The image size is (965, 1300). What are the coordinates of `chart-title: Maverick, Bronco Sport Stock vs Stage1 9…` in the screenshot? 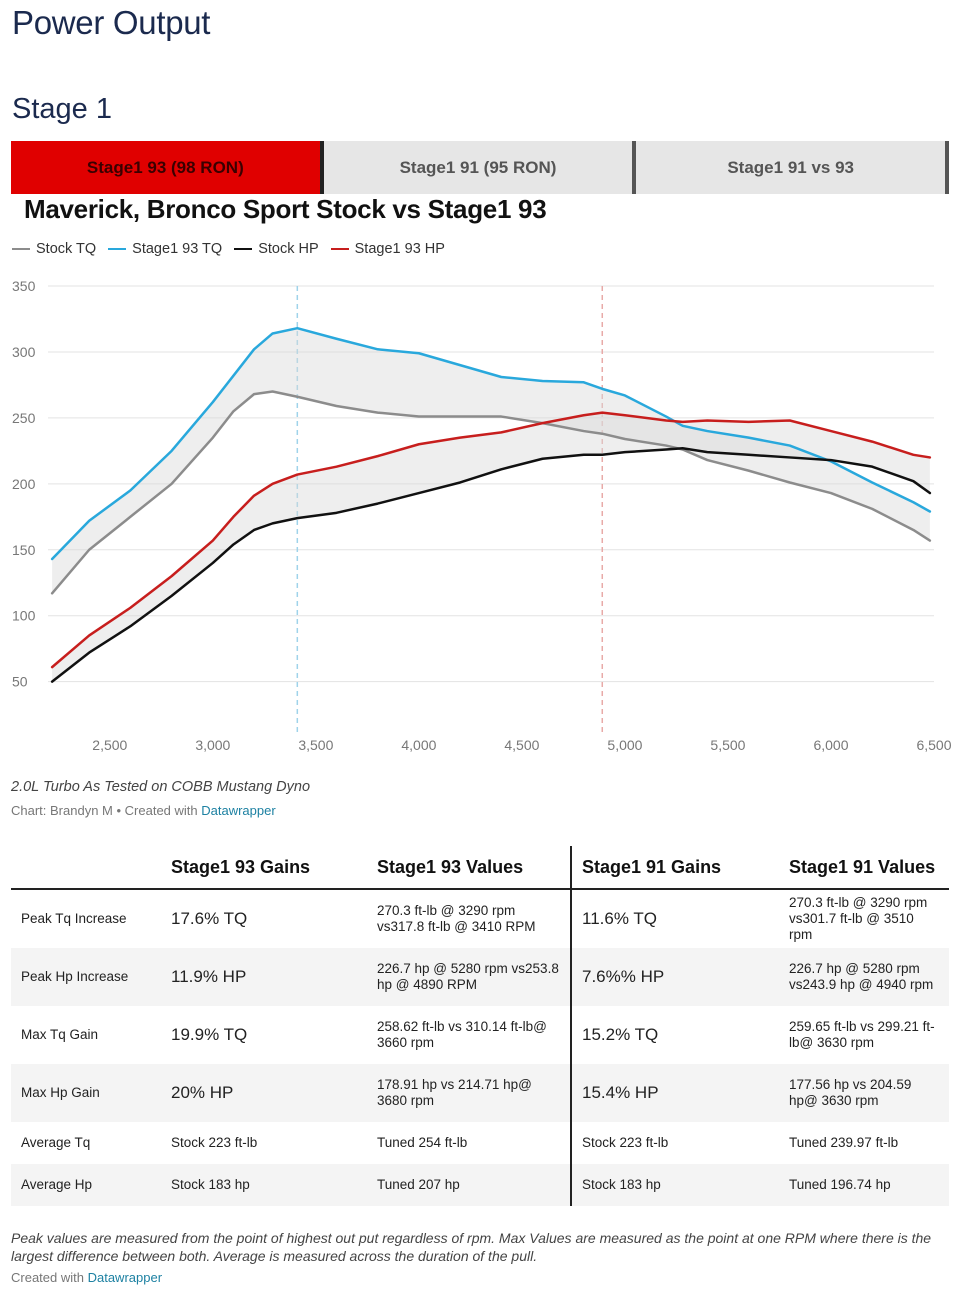 It's located at (285, 209).